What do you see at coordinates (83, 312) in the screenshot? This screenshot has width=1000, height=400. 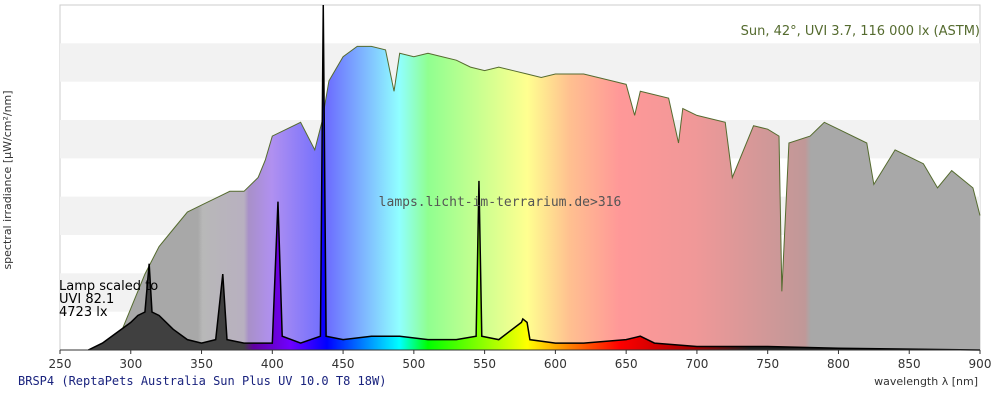 I see `annotation: 4723 lx` at bounding box center [83, 312].